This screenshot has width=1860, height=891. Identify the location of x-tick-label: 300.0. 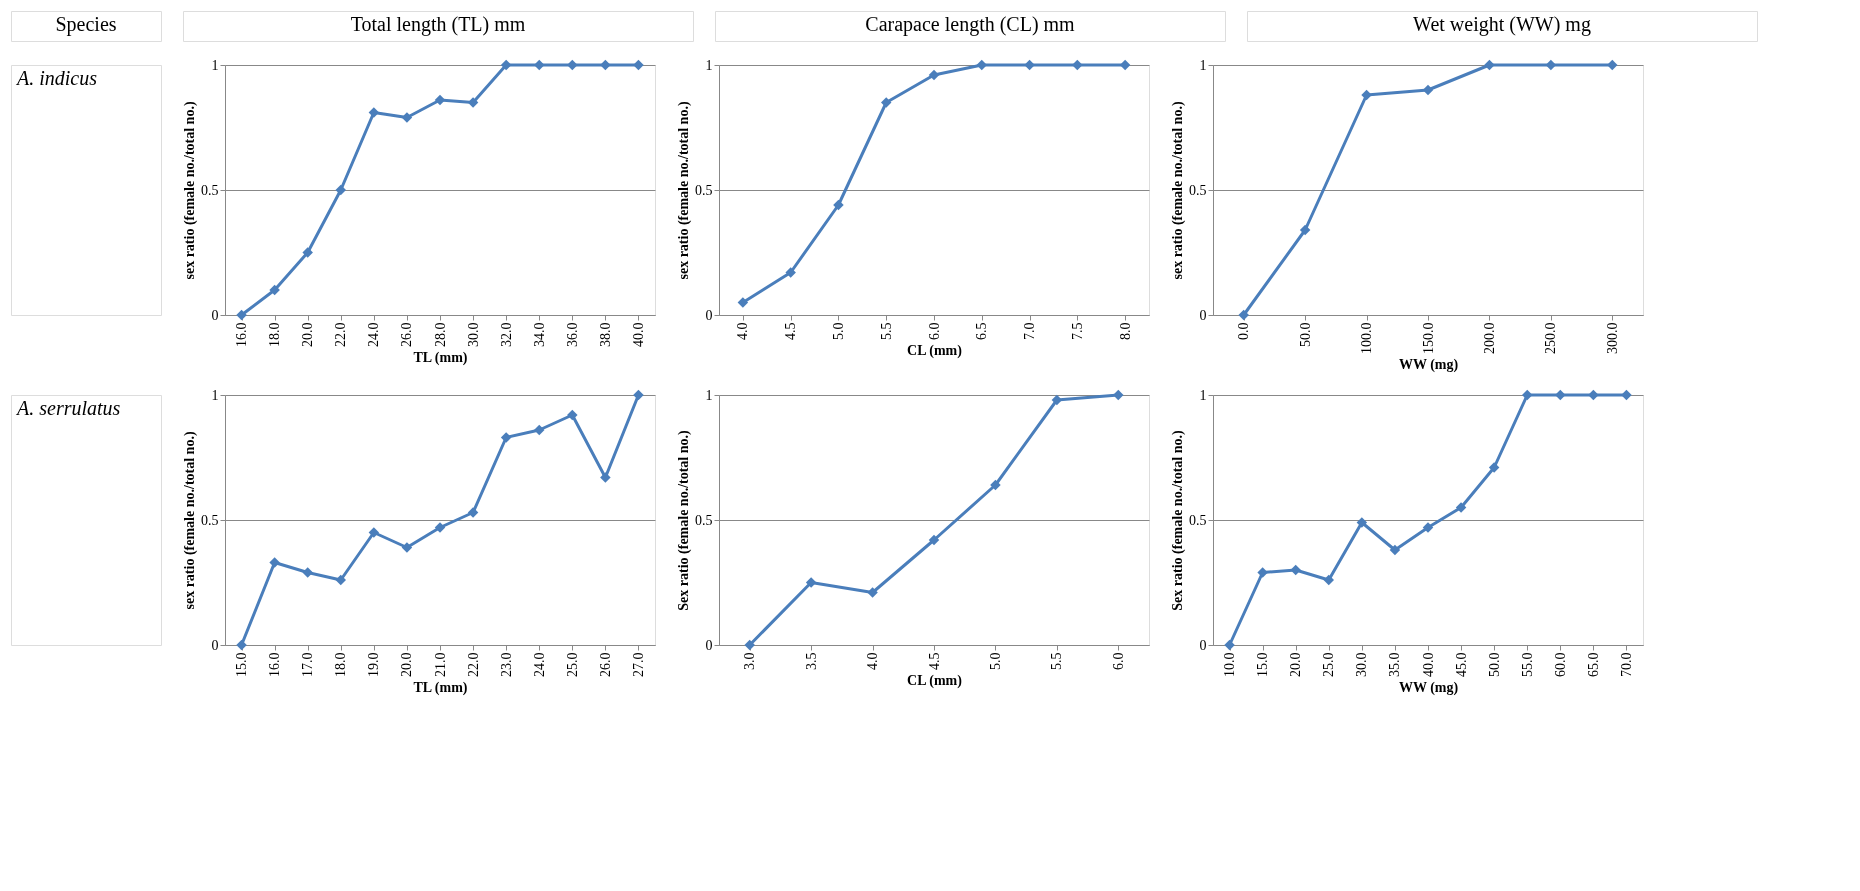
(1612, 338).